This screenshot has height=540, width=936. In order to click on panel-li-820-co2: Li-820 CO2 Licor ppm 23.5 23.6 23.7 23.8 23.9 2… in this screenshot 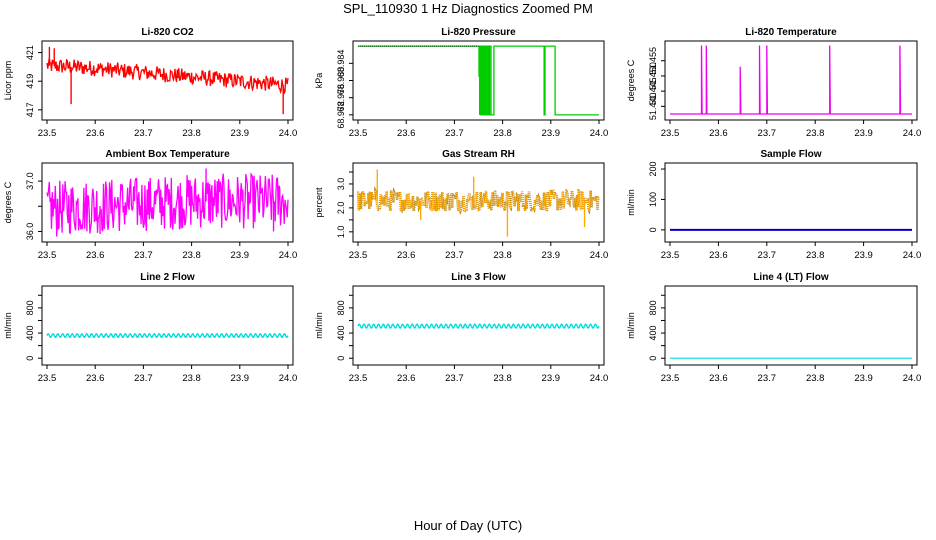, I will do `click(150, 83)`.